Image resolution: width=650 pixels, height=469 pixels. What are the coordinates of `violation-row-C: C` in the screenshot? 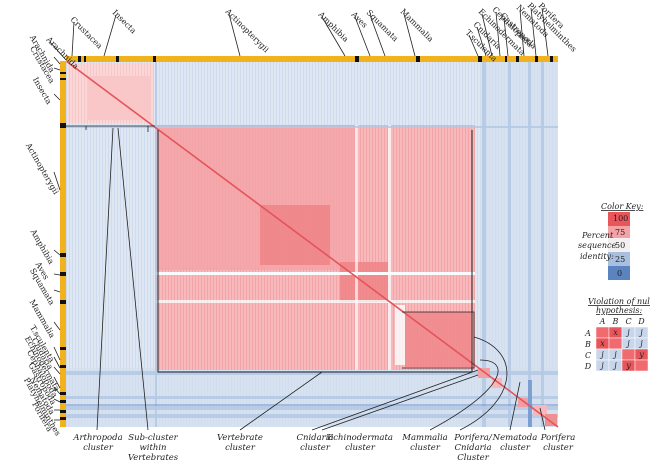 It's located at (588, 355).